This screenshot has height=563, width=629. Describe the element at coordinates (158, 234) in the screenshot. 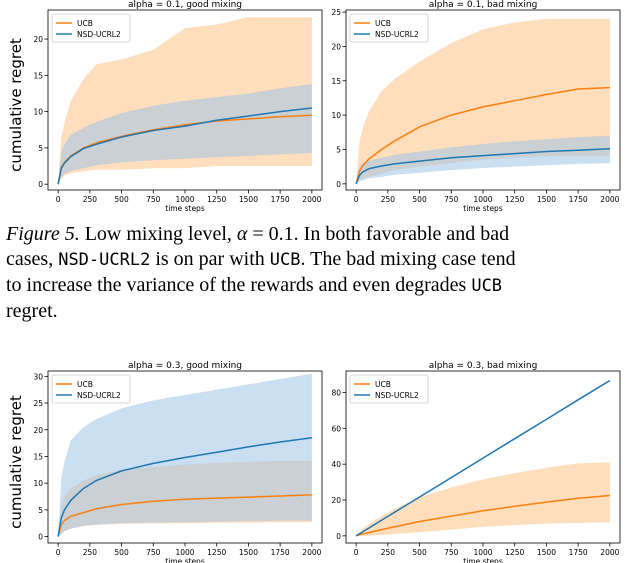

I see `caption-text-1a: Low mixing level,` at that location.